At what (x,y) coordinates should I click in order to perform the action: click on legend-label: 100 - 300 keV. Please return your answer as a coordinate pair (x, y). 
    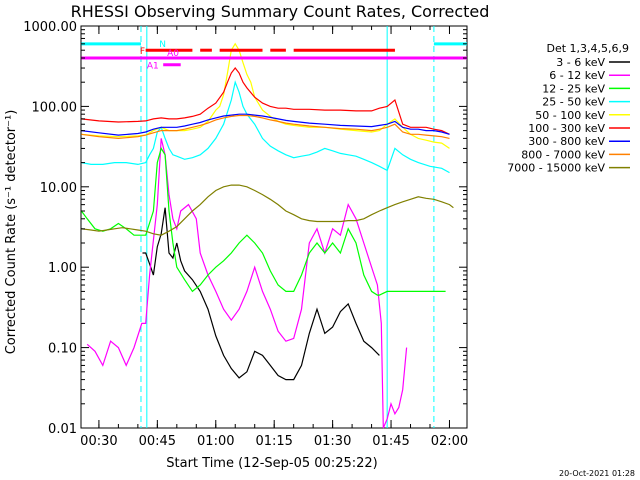
    Looking at the image, I should click on (566, 128).